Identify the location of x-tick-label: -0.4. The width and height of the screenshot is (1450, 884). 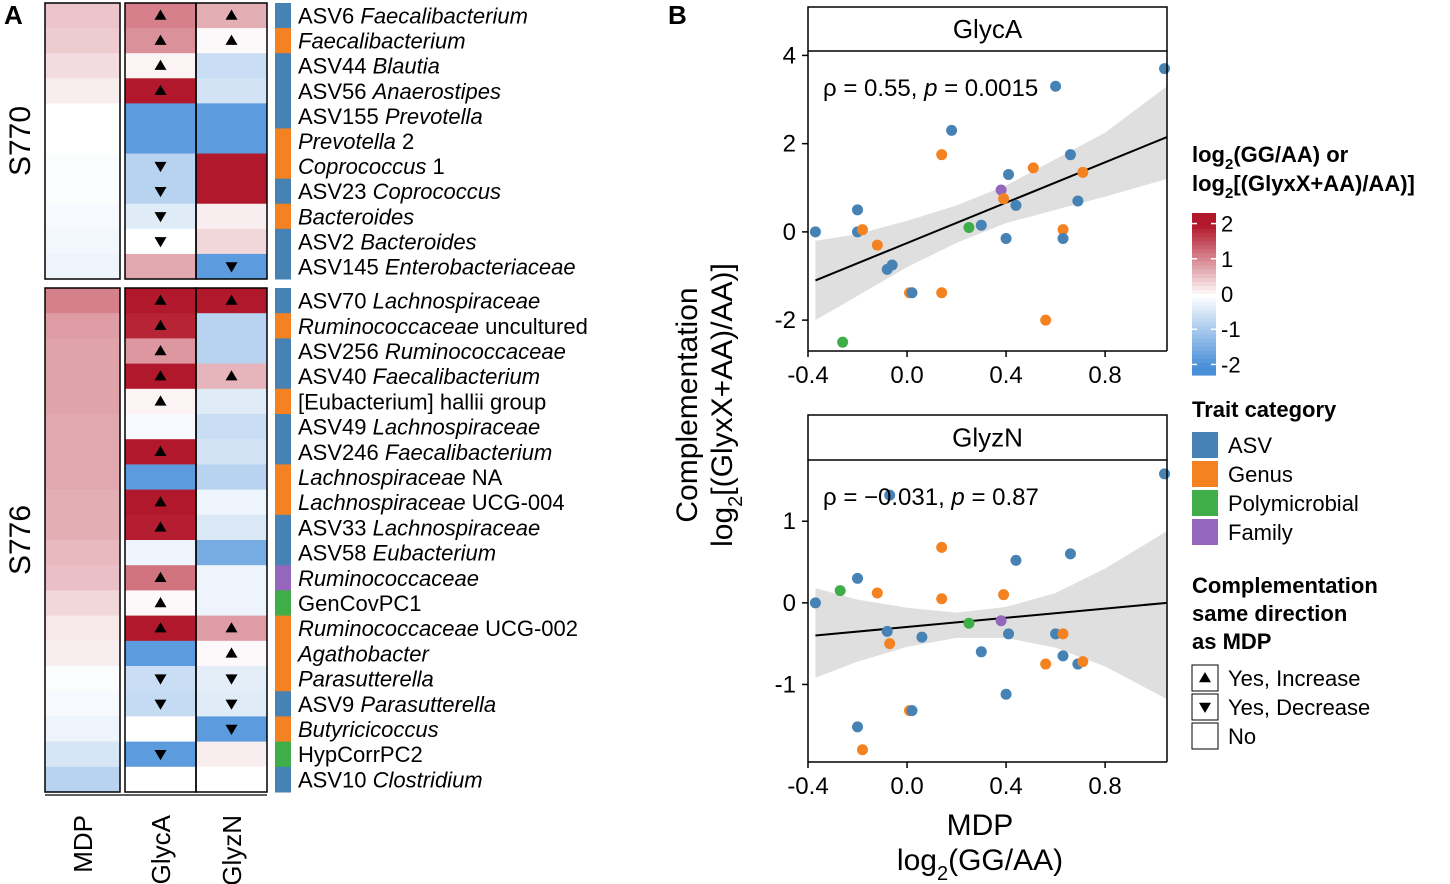
(807, 375).